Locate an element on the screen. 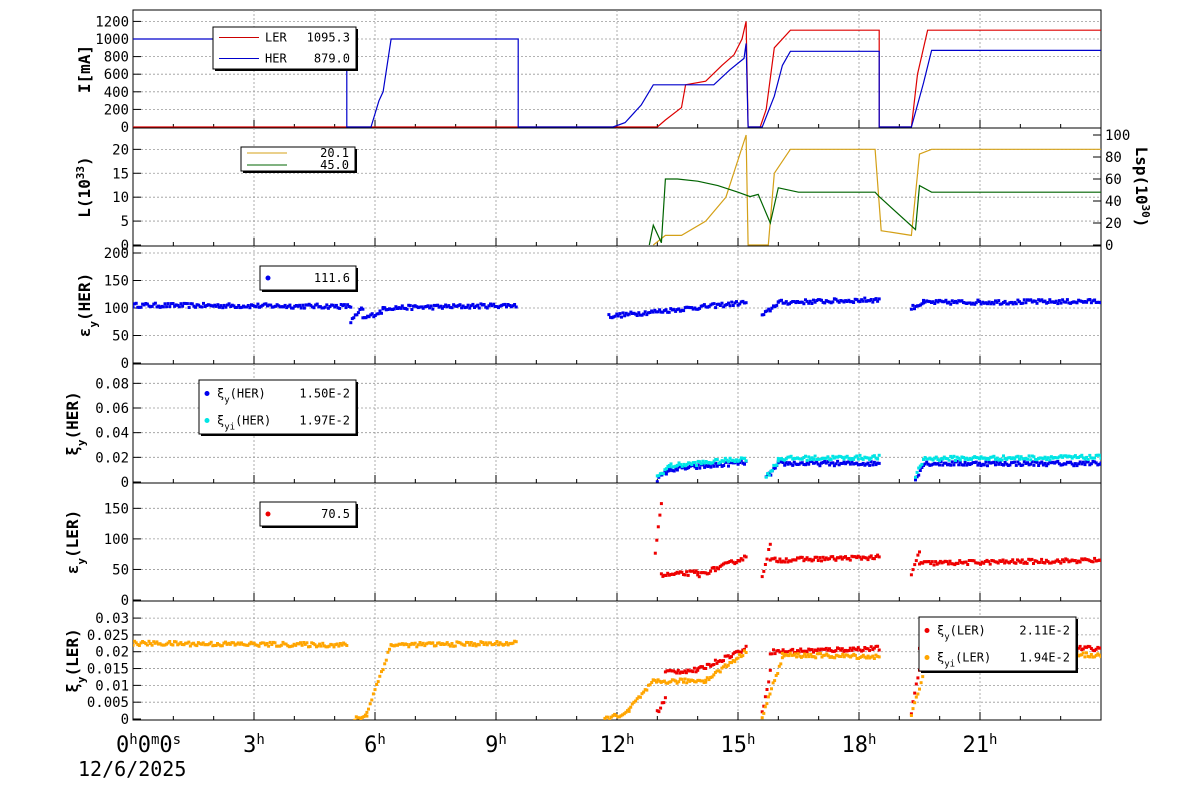 This screenshot has height=798, width=1200. y2-tick-label: 40 is located at coordinates (1113, 202).